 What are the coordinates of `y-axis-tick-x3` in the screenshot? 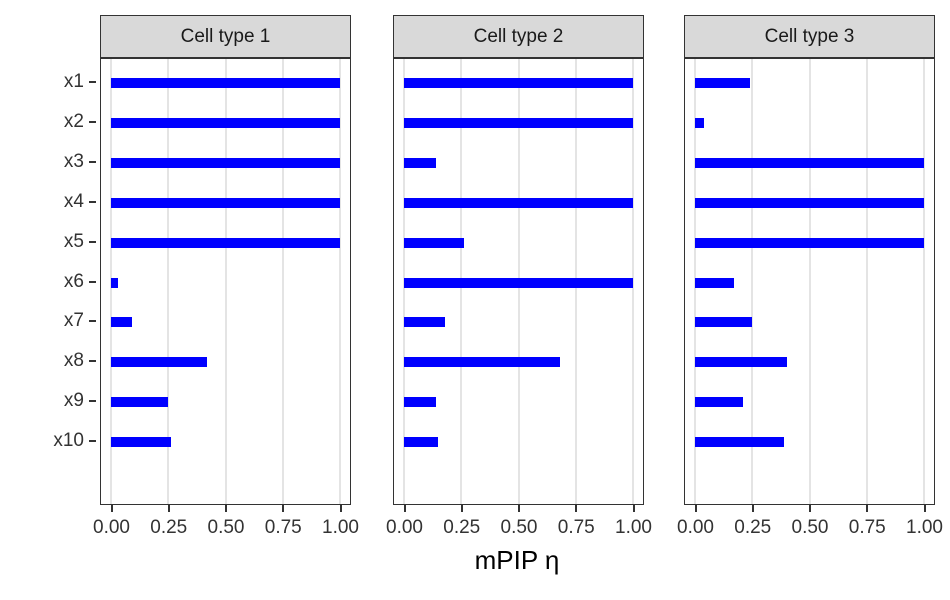 It's located at (92, 161).